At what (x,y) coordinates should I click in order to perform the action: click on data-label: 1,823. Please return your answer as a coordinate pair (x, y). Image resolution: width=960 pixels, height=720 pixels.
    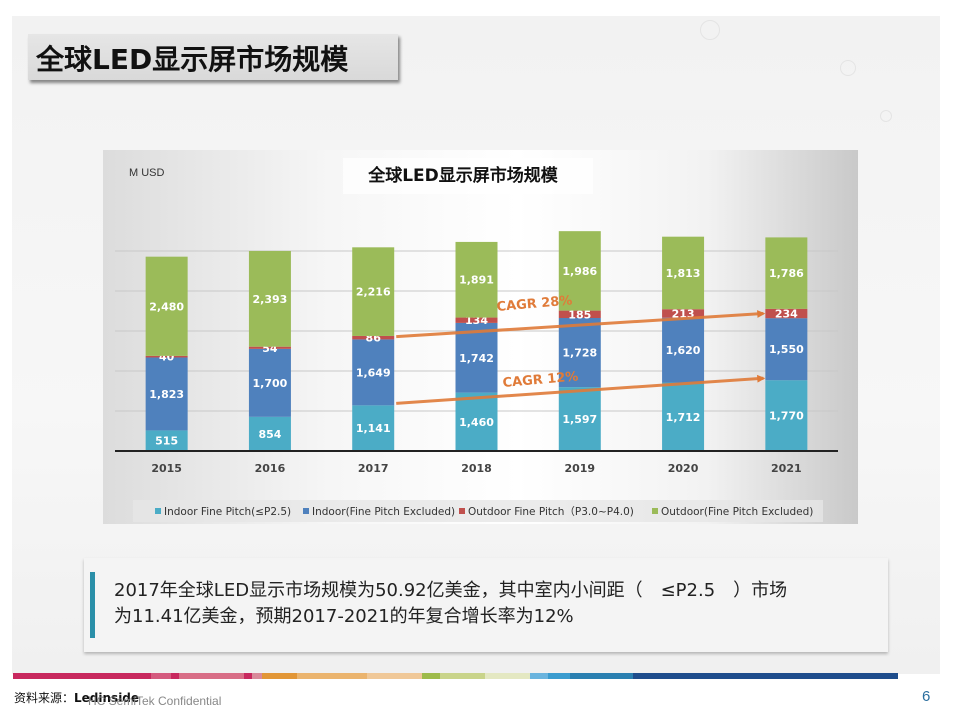
    Looking at the image, I should click on (166, 394).